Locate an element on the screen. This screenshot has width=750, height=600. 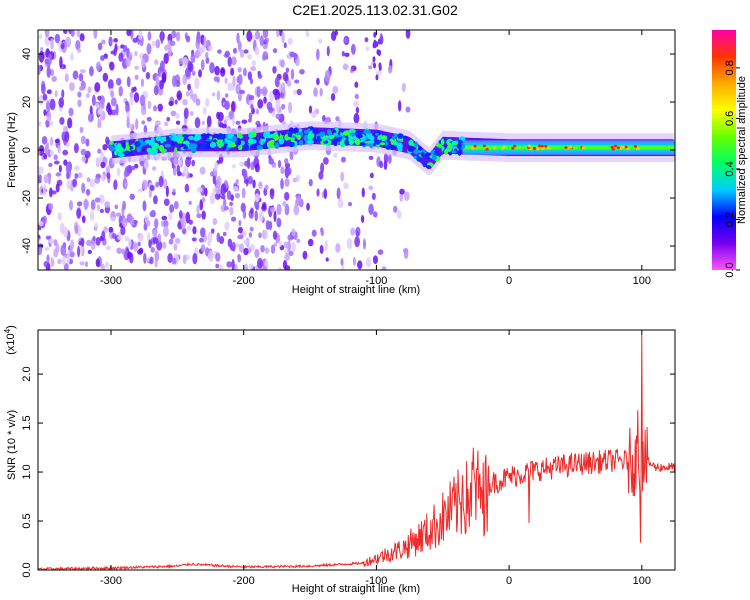
colorbar-tick-label: 0.6 is located at coordinates (730, 118).